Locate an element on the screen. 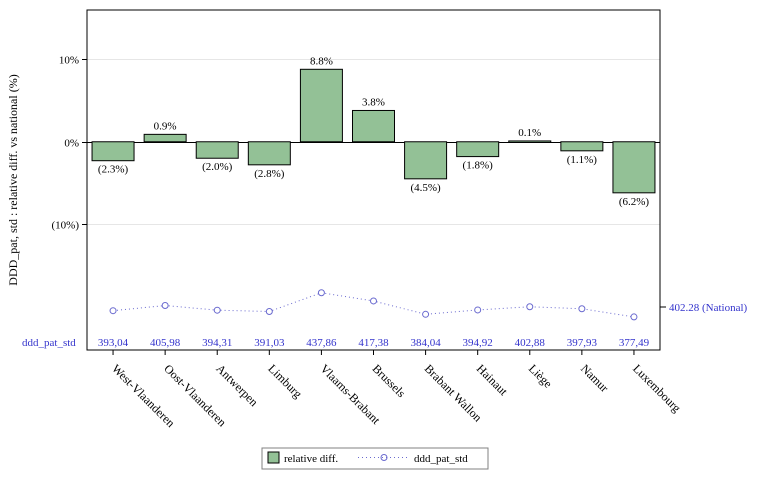  ddd-pat-std-value: 394,92 is located at coordinates (478, 343).